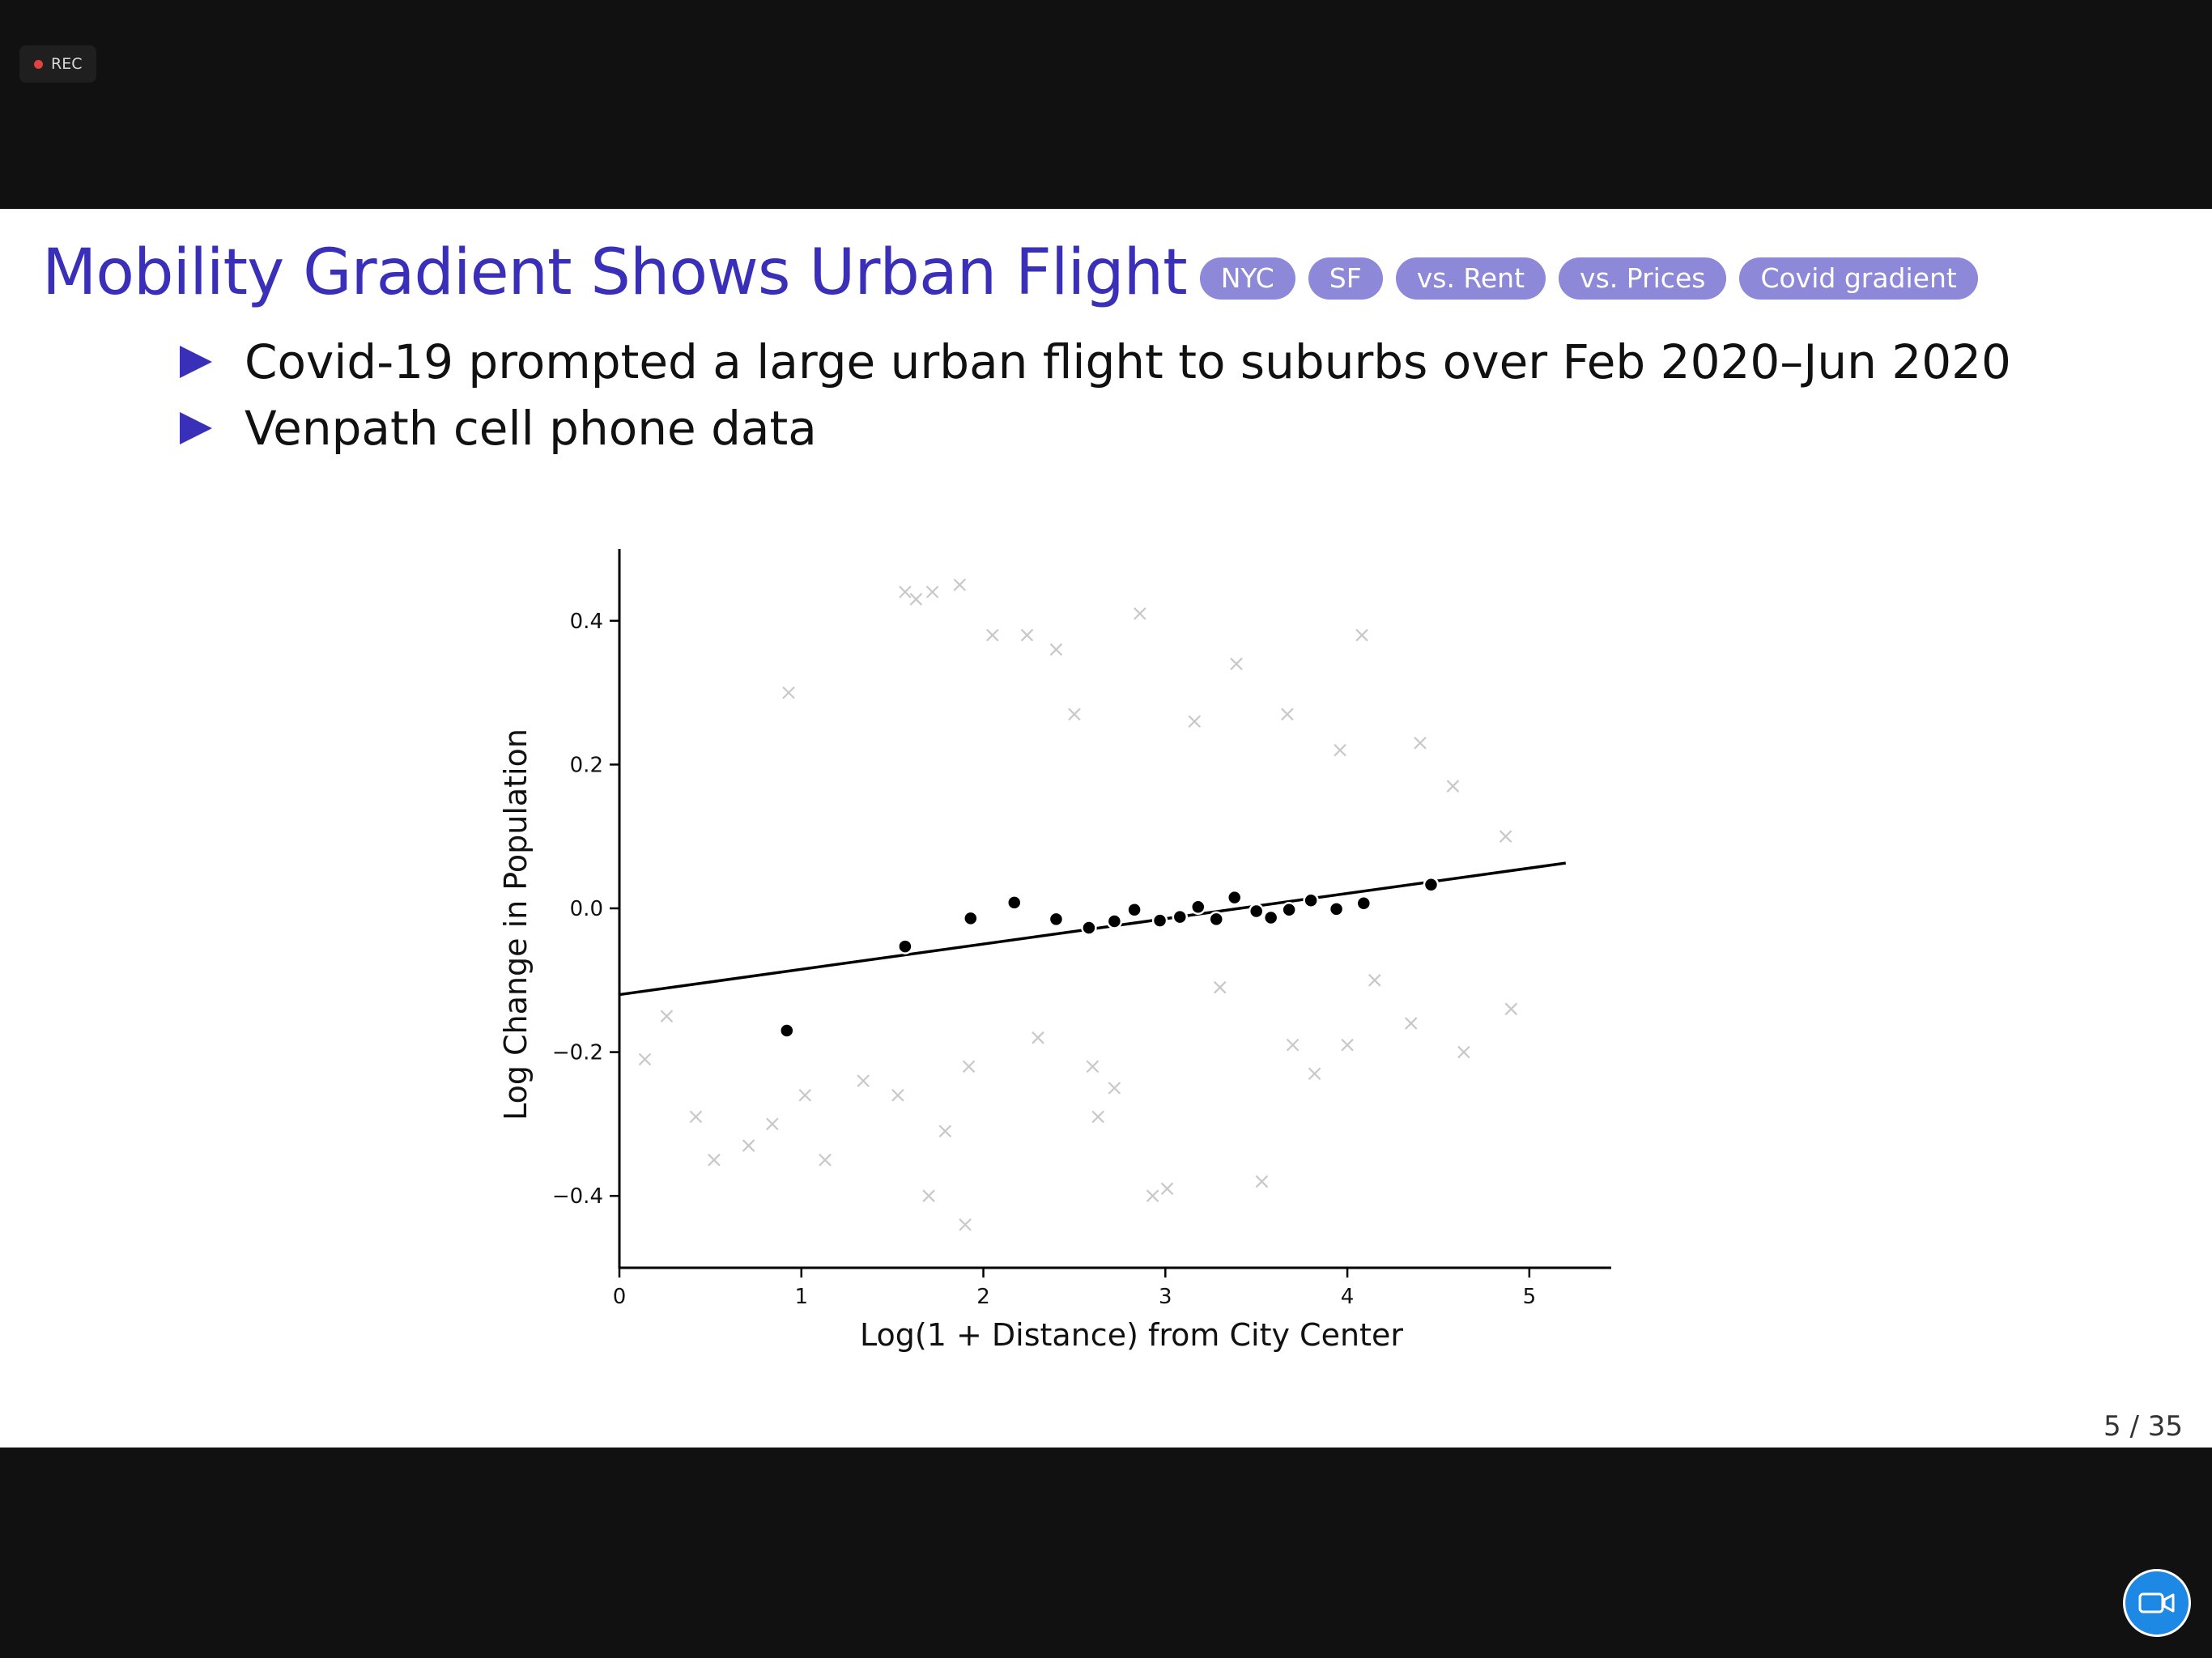  Describe the element at coordinates (801, 1297) in the screenshot. I see `x-tick-label: 1` at that location.